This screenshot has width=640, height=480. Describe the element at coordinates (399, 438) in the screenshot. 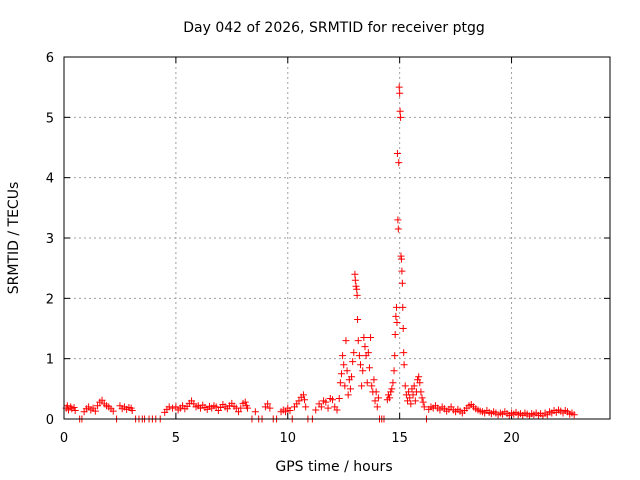

I see `x-tick-label: 15` at that location.